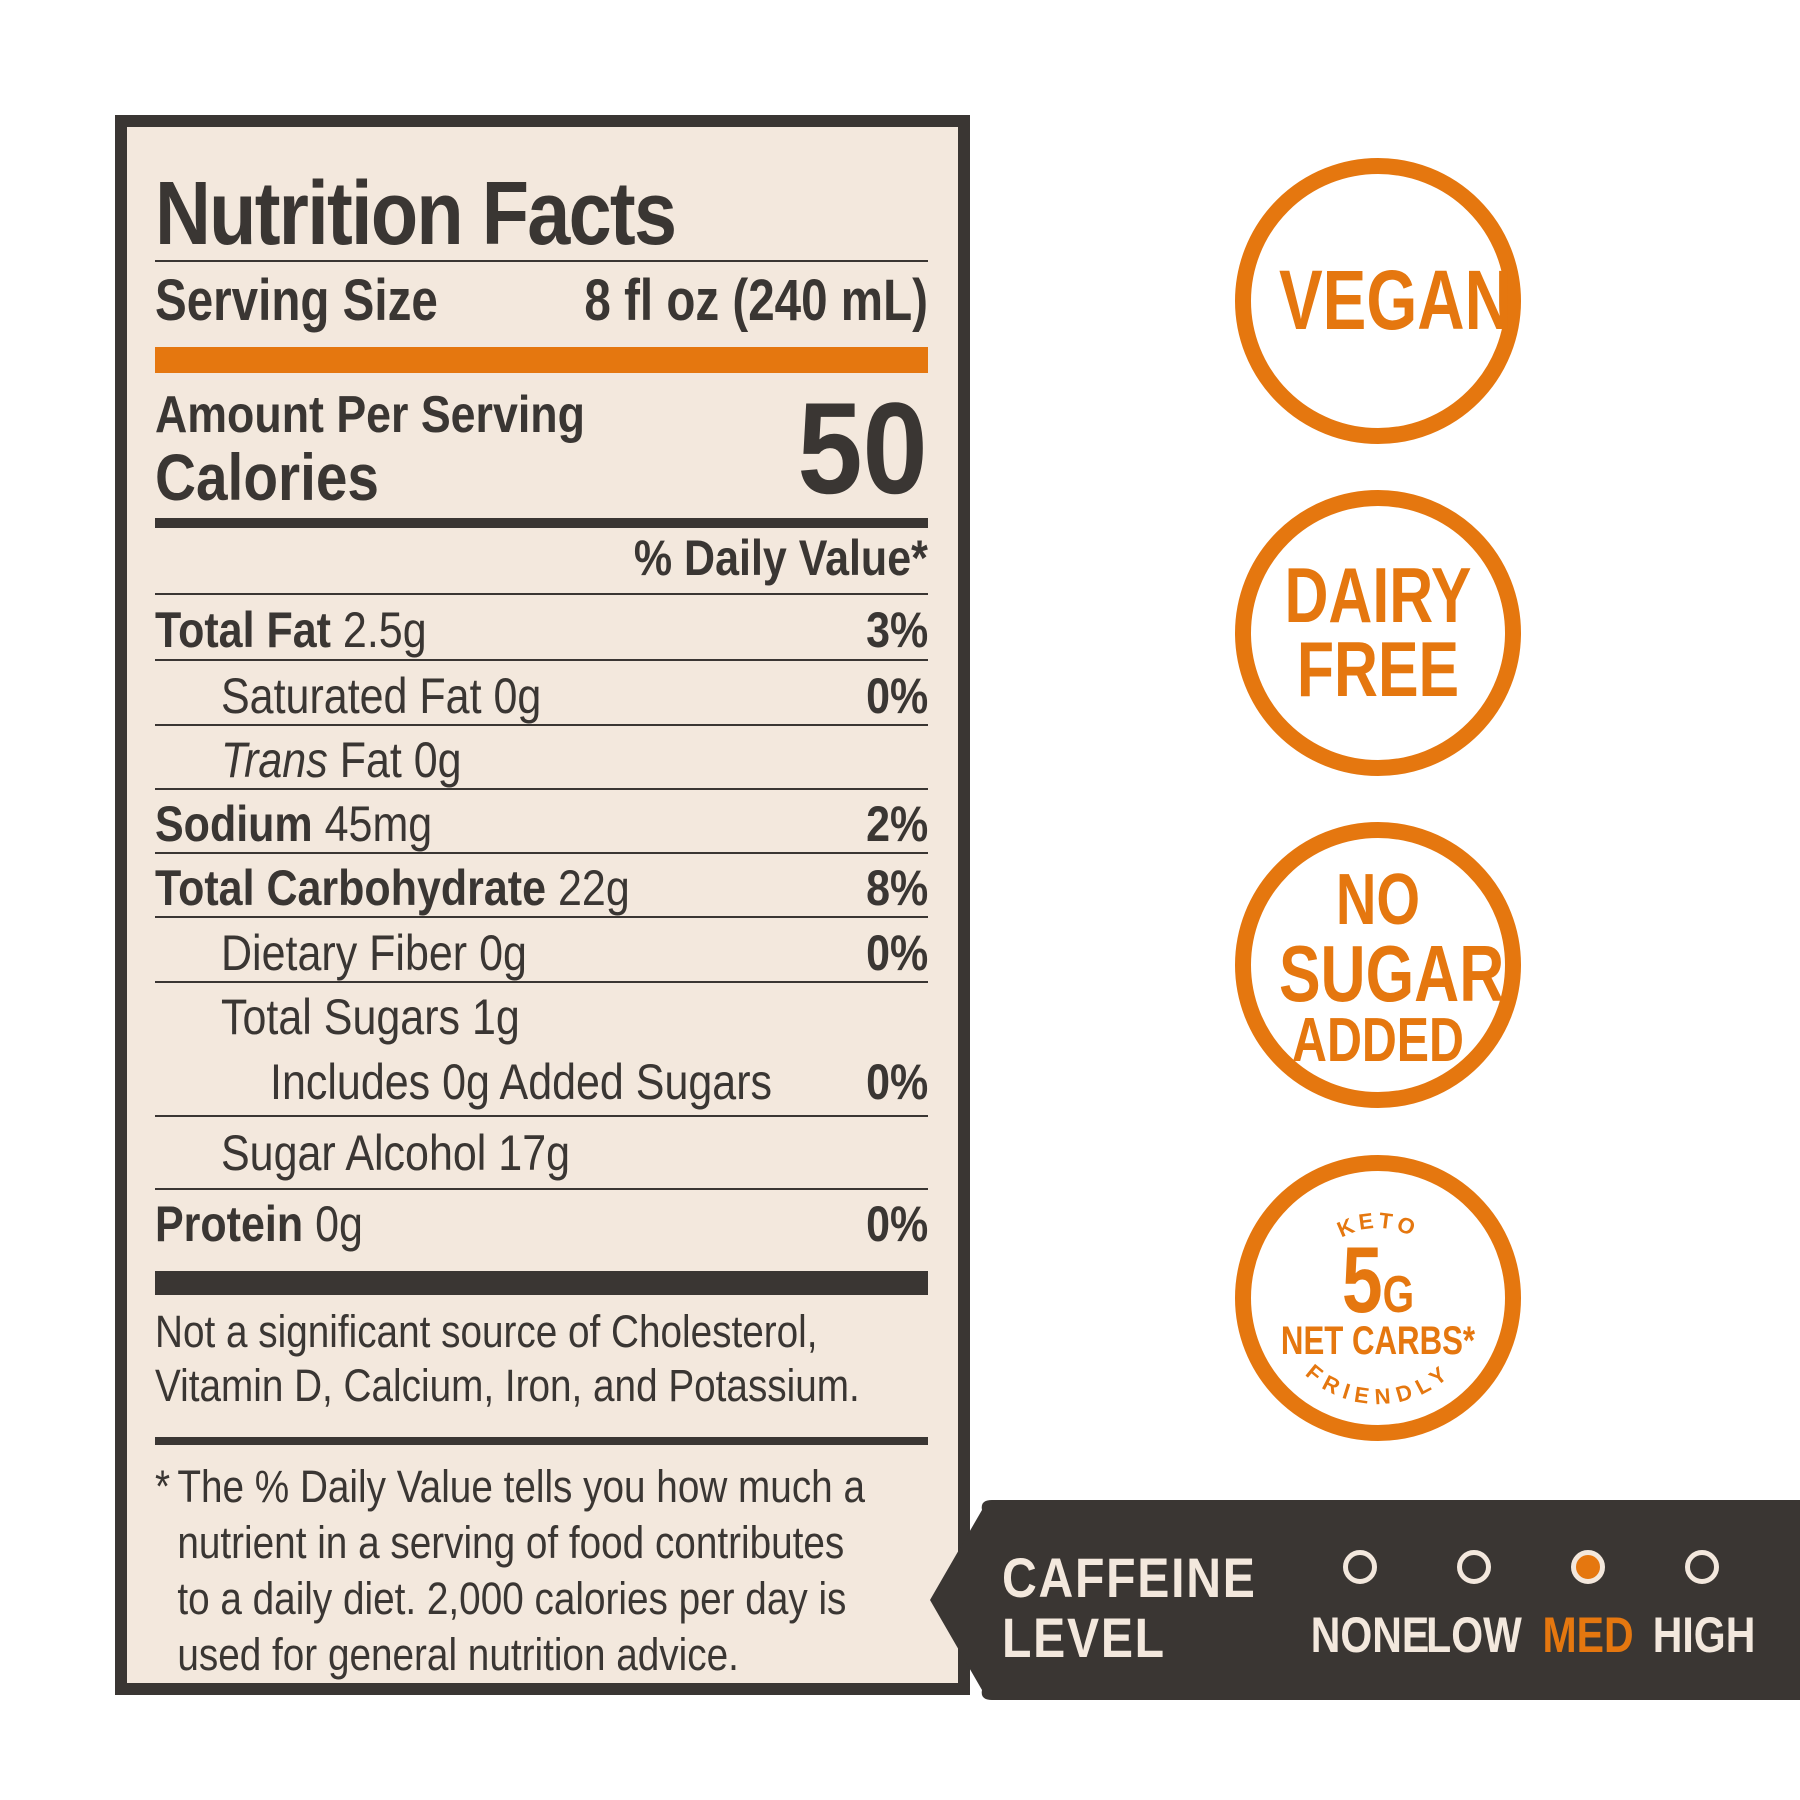 The width and height of the screenshot is (1800, 1800). I want to click on nutrient-name: Sugar Alcohol, so click(354, 1153).